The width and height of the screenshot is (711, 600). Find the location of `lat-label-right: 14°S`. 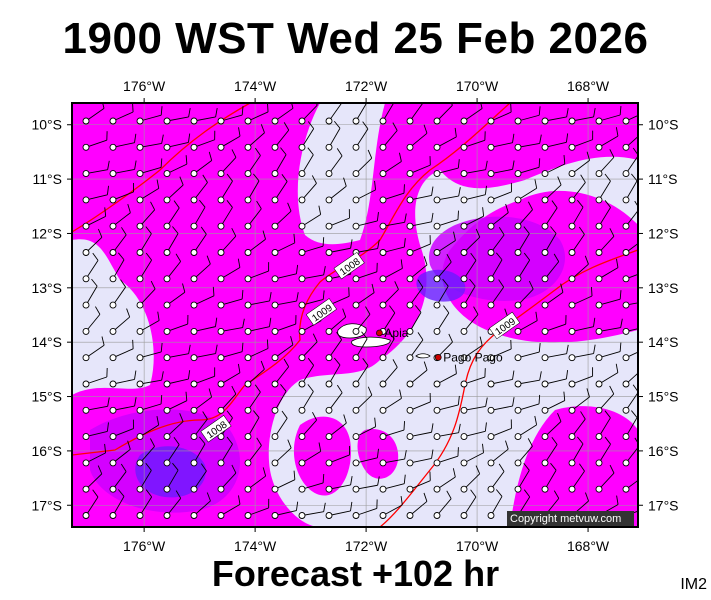

lat-label-right: 14°S is located at coordinates (663, 342).